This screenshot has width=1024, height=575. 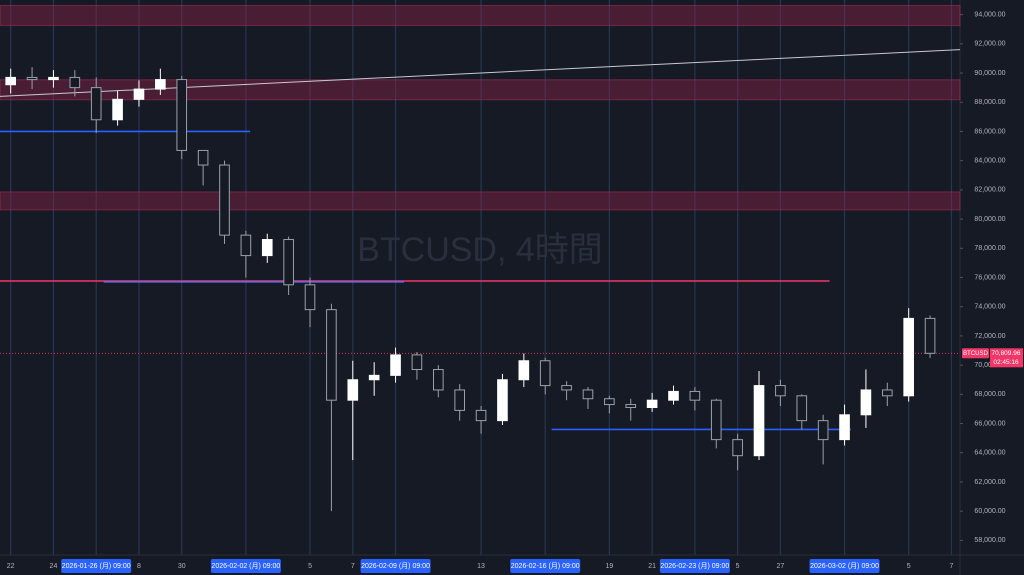 I want to click on y-tick-label: 64,000.00, so click(x=989, y=453).